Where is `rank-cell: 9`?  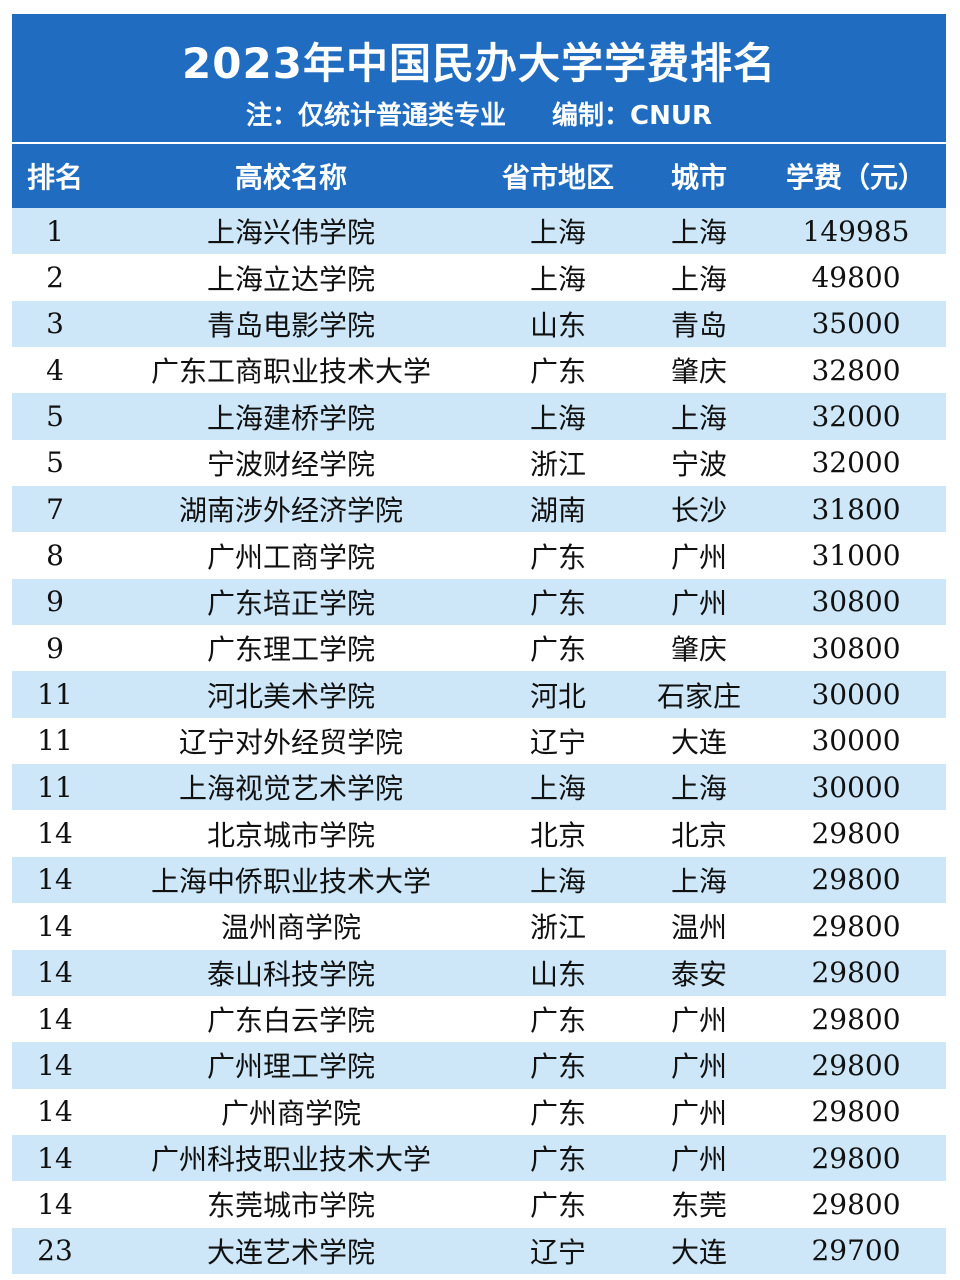
rank-cell: 9 is located at coordinates (55, 648).